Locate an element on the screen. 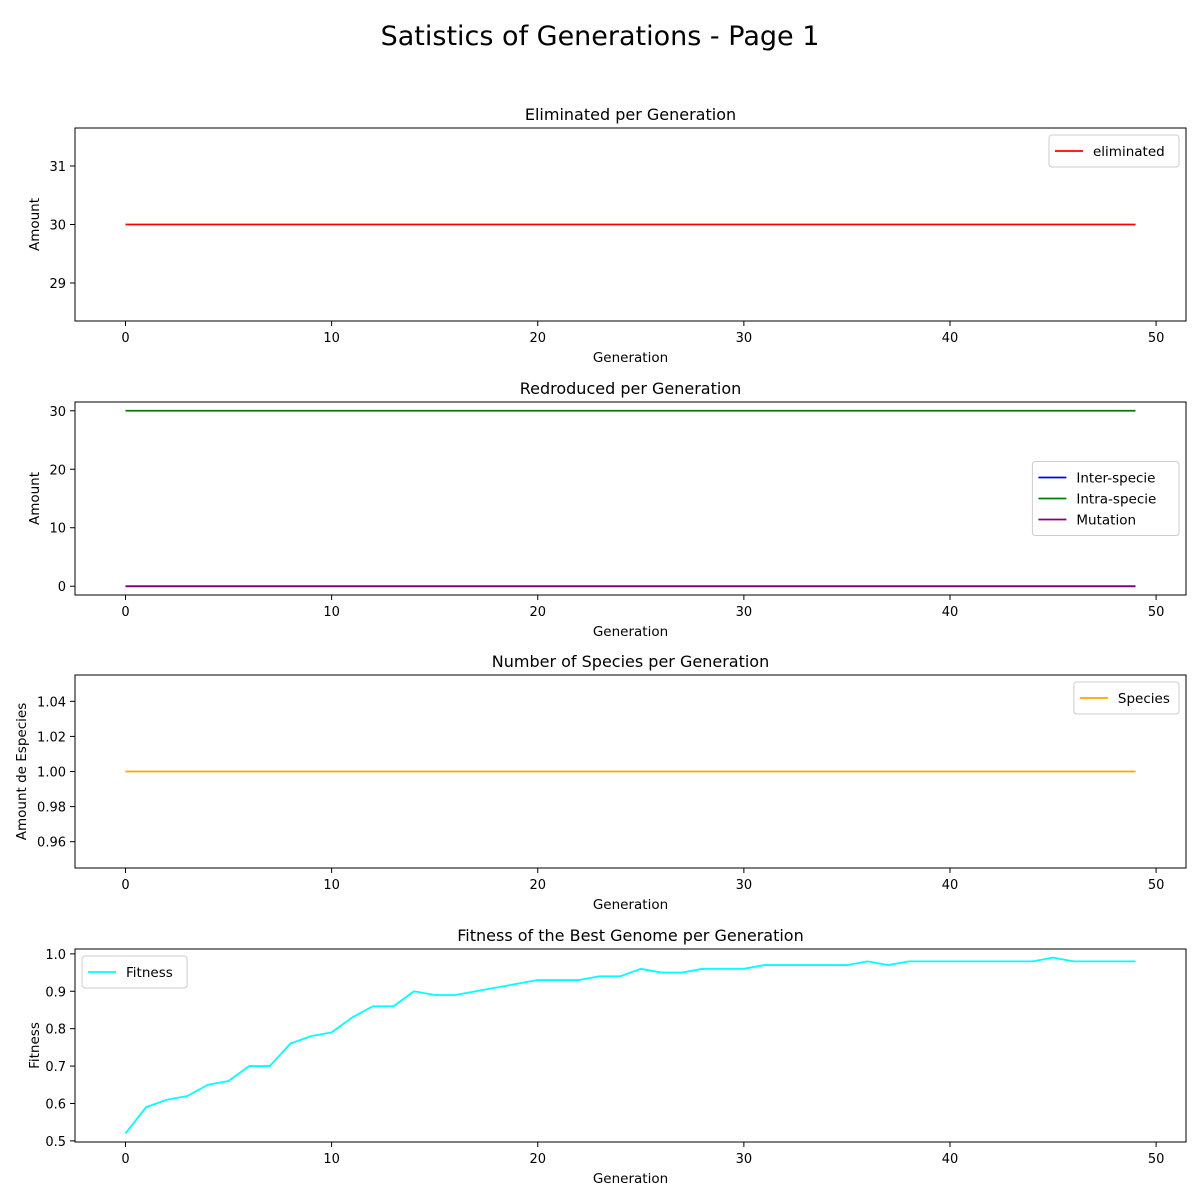 Image resolution: width=1200 pixels, height=1200 pixels. y-tick-label: 0 is located at coordinates (62, 587).